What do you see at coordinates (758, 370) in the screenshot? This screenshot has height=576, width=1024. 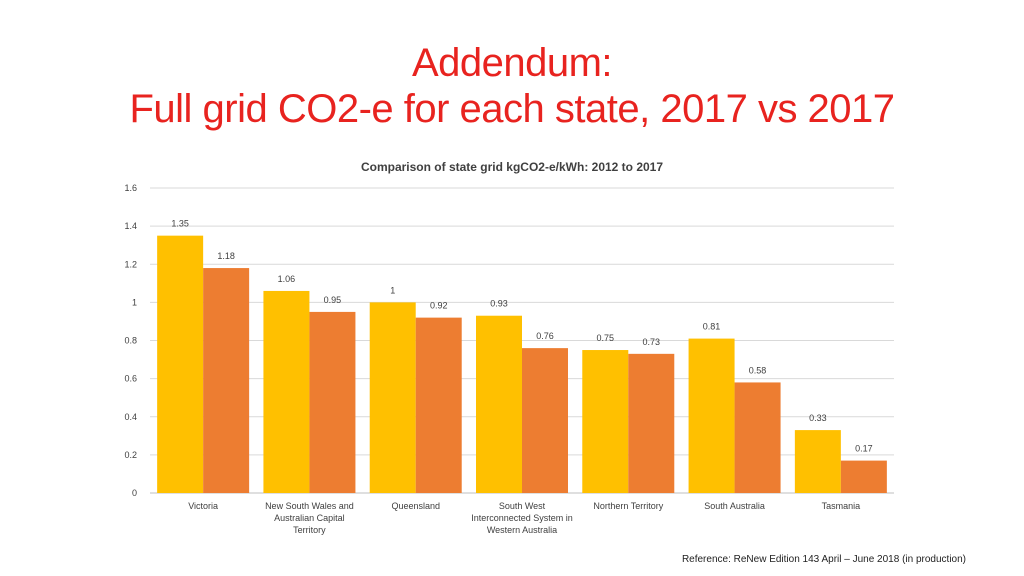 I see `data-label: 0.58` at bounding box center [758, 370].